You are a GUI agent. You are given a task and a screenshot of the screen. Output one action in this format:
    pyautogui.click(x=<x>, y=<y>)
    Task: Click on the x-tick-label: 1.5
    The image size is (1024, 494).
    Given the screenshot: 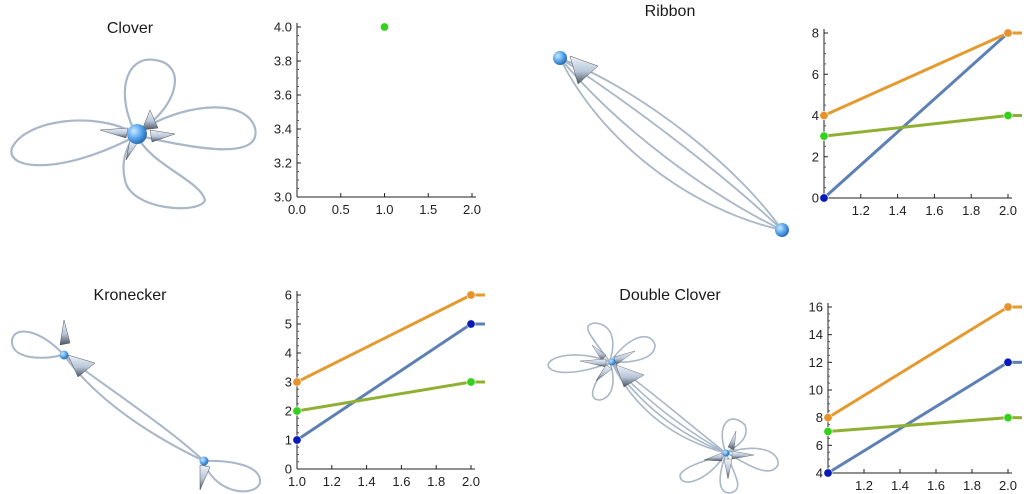 What is the action you would take?
    pyautogui.click(x=428, y=209)
    